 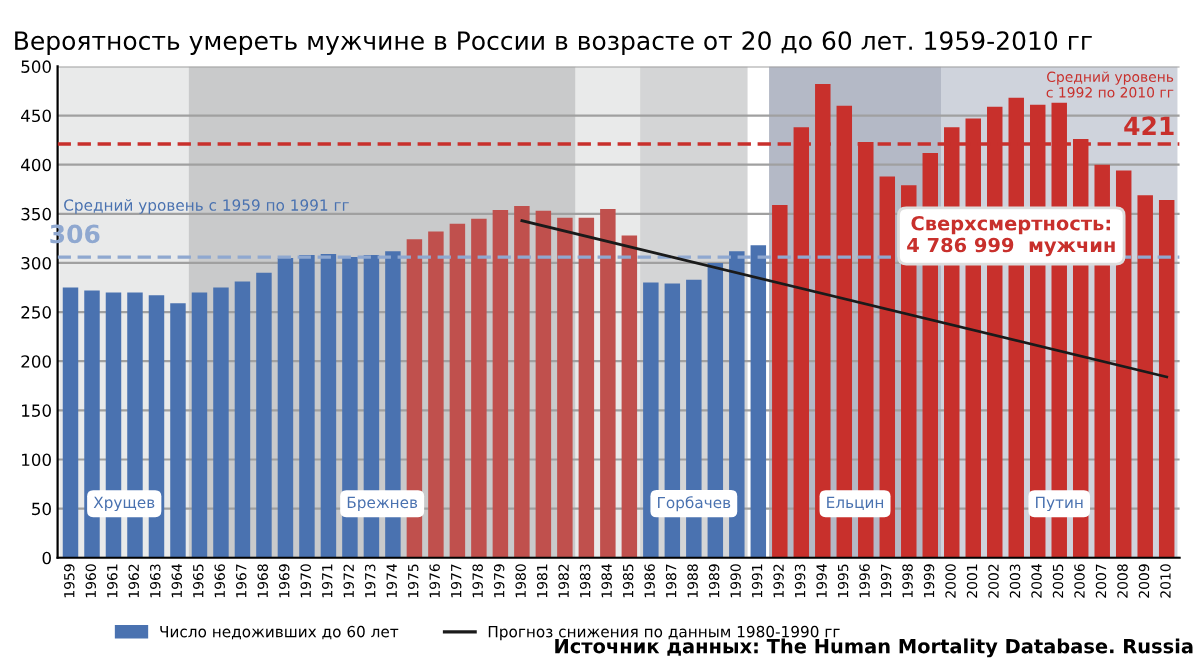 What do you see at coordinates (46, 558) in the screenshot?
I see `y-tick-label: 0` at bounding box center [46, 558].